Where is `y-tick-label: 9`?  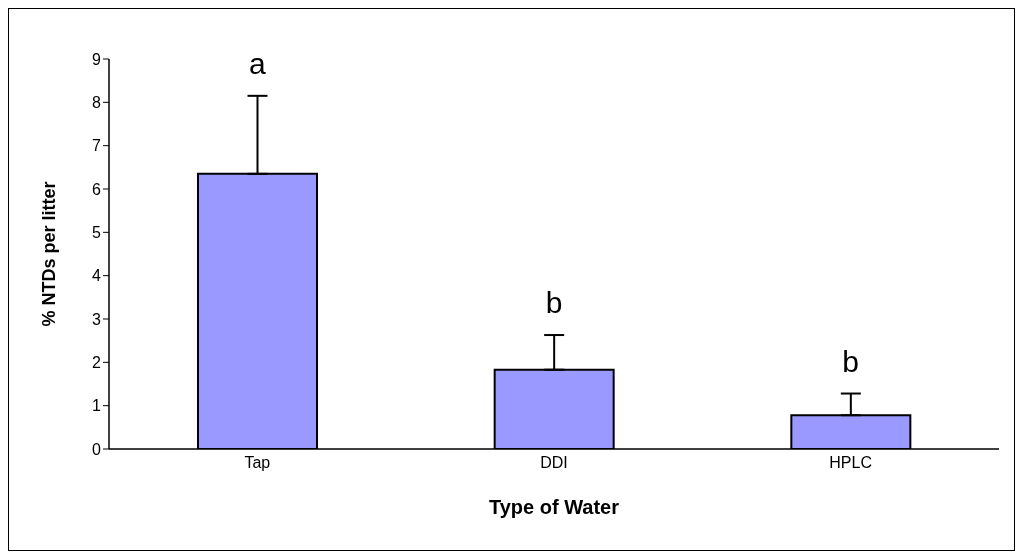 y-tick-label: 9 is located at coordinates (97, 59).